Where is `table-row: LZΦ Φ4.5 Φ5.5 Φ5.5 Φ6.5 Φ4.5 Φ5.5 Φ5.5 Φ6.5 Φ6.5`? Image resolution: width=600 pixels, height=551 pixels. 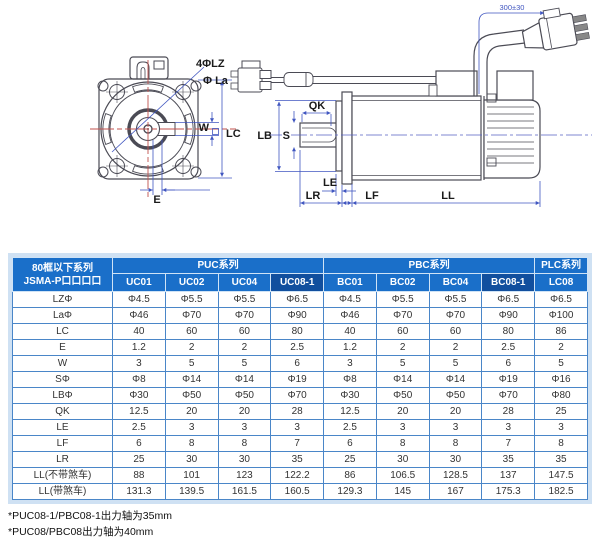 table-row: LZΦ Φ4.5 Φ5.5 Φ5.5 Φ6.5 Φ4.5 Φ5.5 Φ5.5 Φ6.5 Φ6.5 is located at coordinates (300, 299).